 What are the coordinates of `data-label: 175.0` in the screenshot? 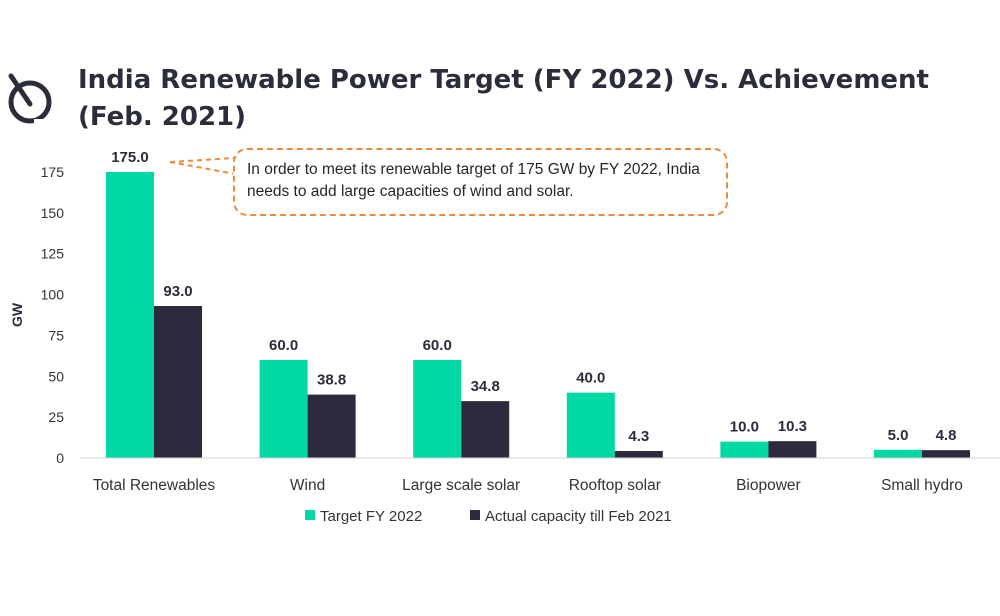 It's located at (130, 157).